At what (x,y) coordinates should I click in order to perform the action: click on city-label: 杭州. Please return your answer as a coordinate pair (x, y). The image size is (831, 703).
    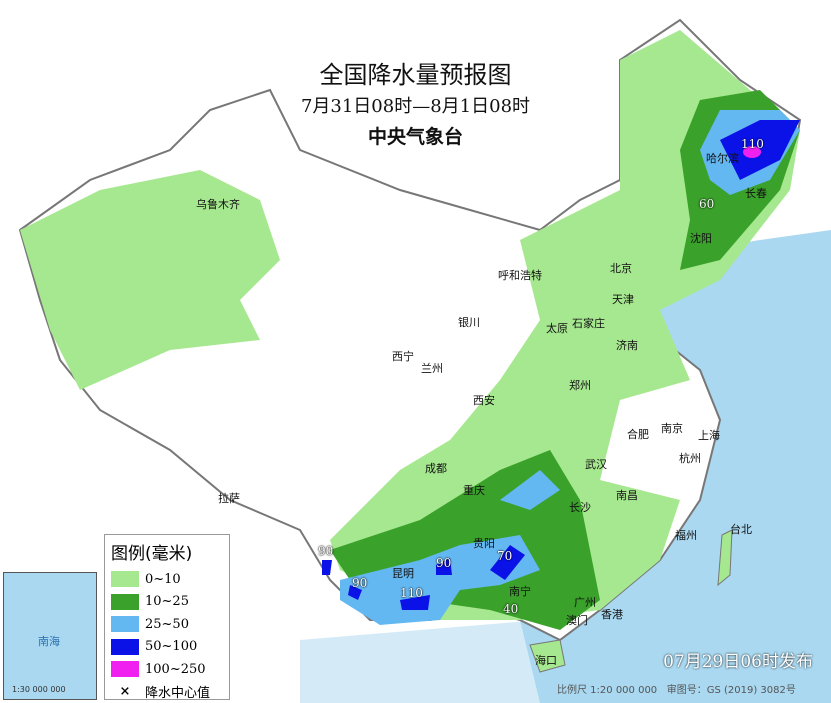
    Looking at the image, I should click on (690, 458).